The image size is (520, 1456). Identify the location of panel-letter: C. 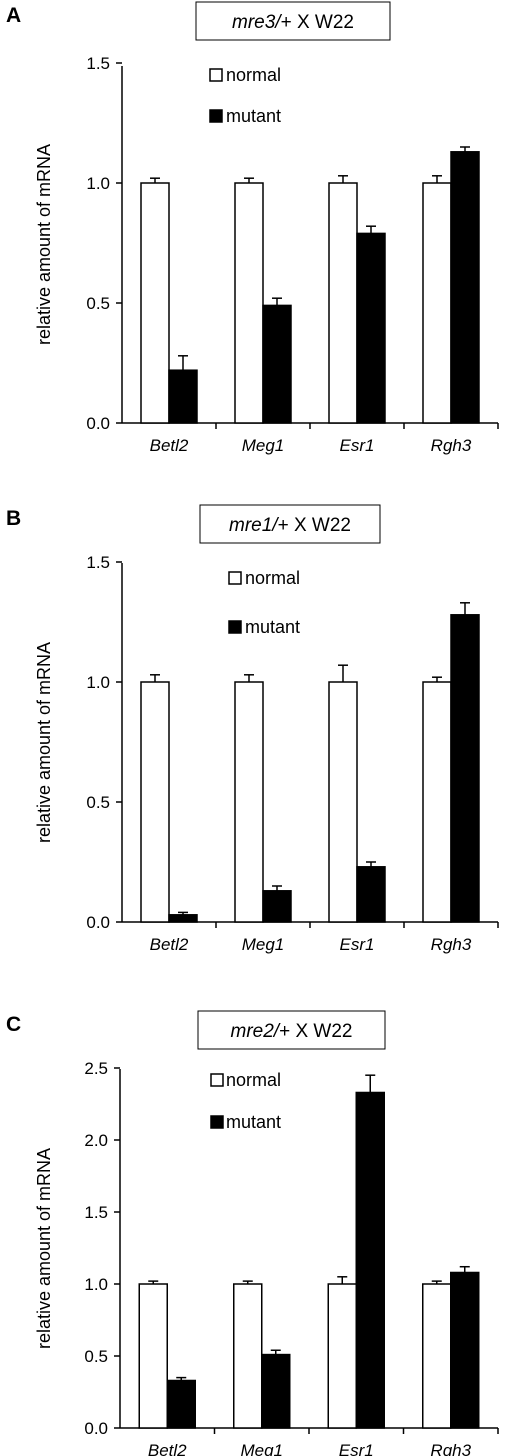
(13, 1024).